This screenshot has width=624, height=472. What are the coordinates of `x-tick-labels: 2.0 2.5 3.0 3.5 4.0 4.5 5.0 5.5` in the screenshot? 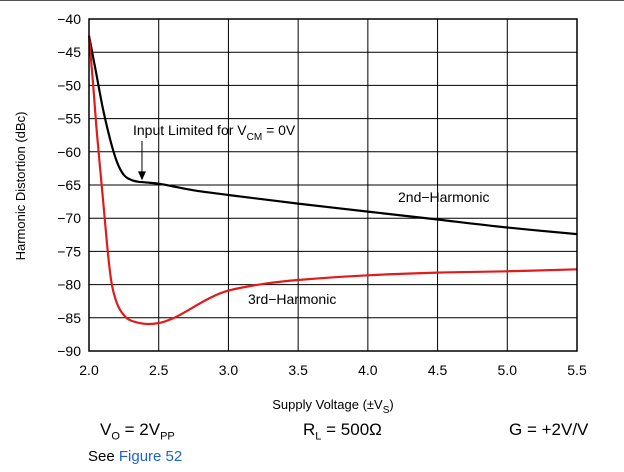 It's located at (333, 370).